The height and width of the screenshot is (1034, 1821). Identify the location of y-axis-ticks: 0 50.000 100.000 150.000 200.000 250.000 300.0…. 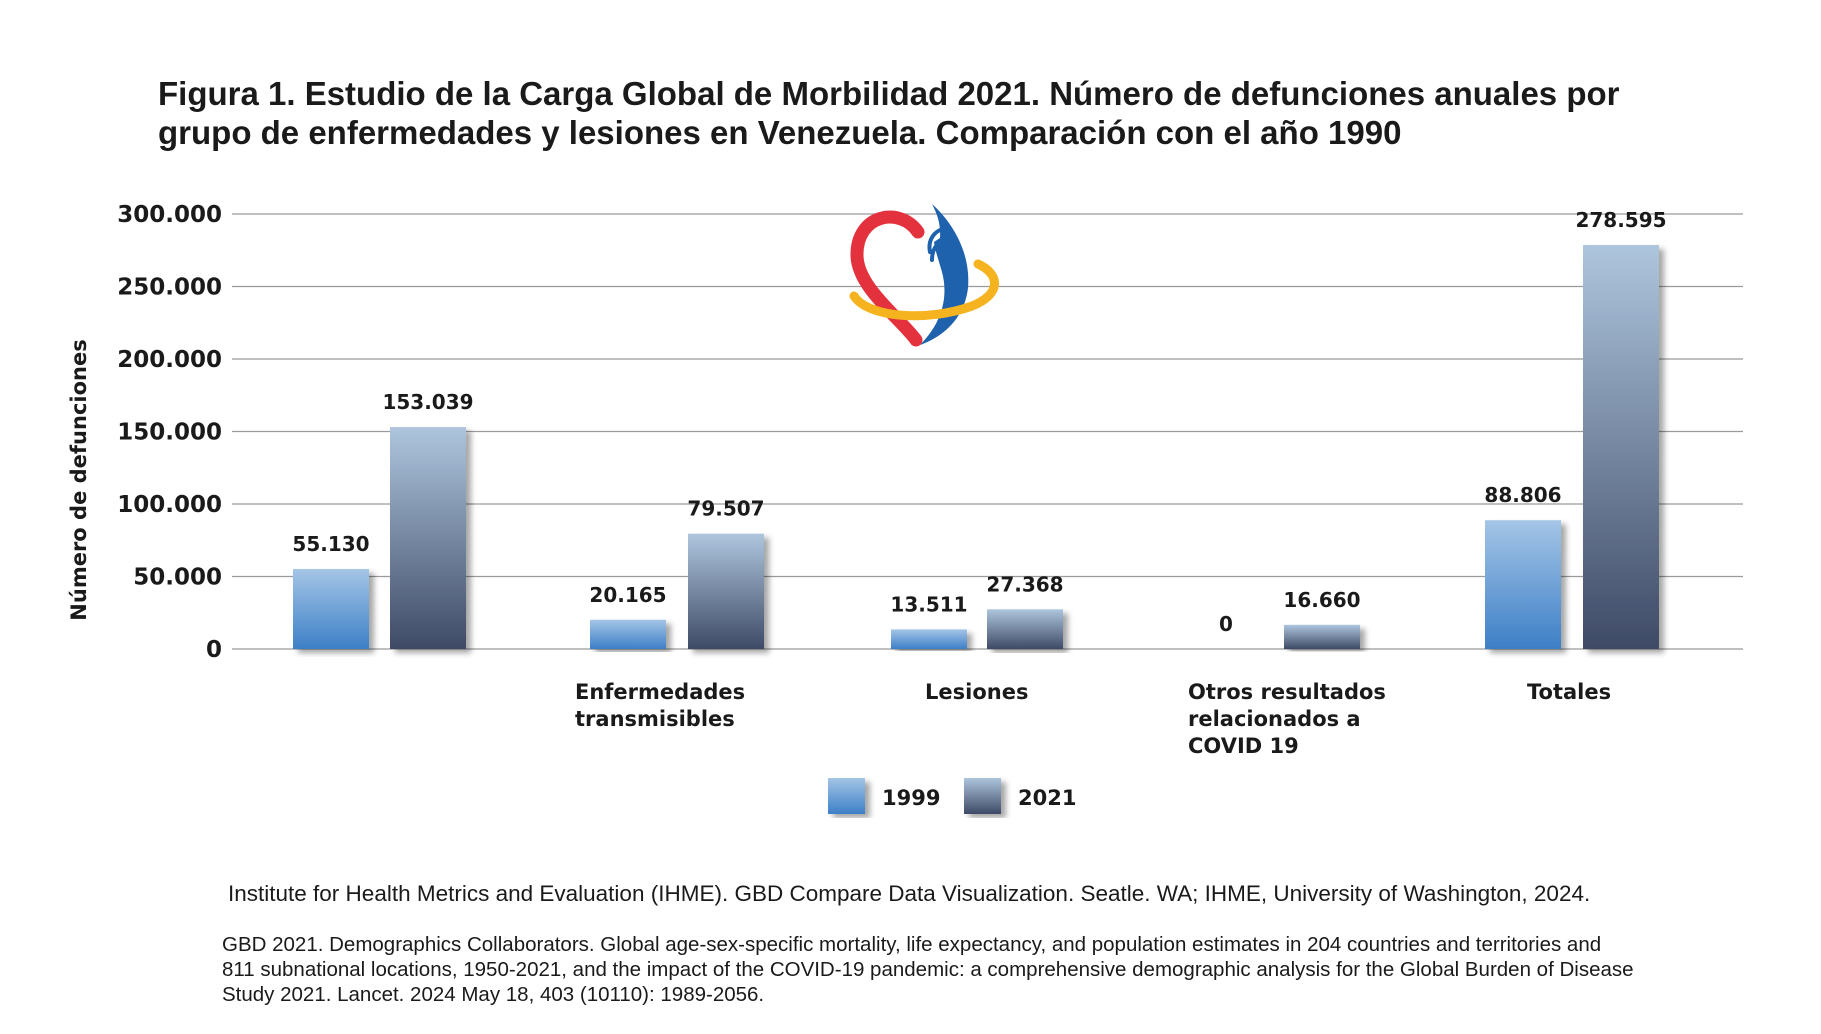
(169, 432).